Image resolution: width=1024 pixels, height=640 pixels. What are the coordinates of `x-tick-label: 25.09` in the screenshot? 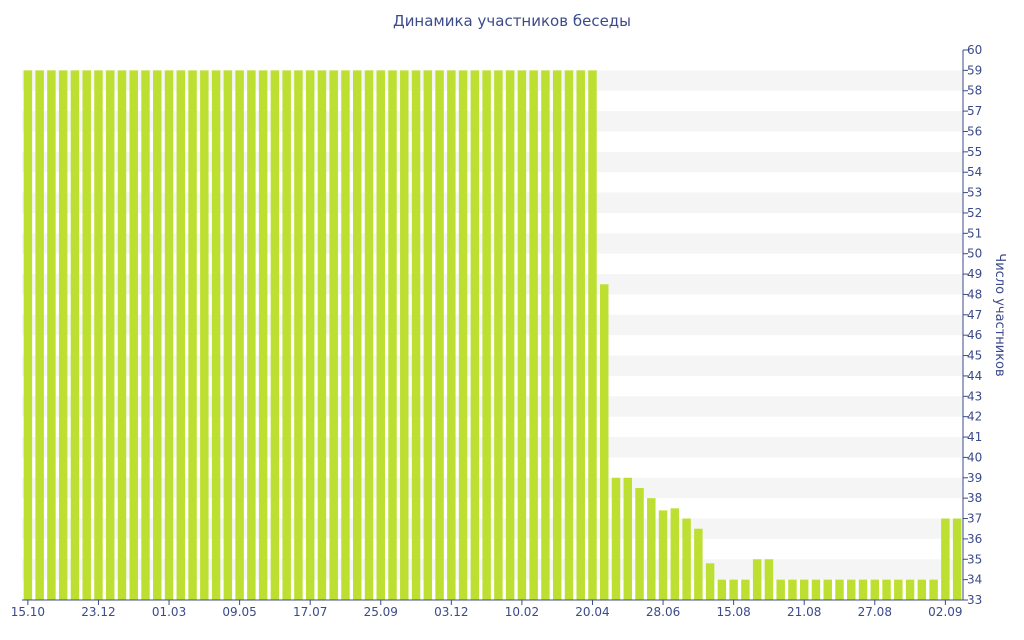 It's located at (381, 612).